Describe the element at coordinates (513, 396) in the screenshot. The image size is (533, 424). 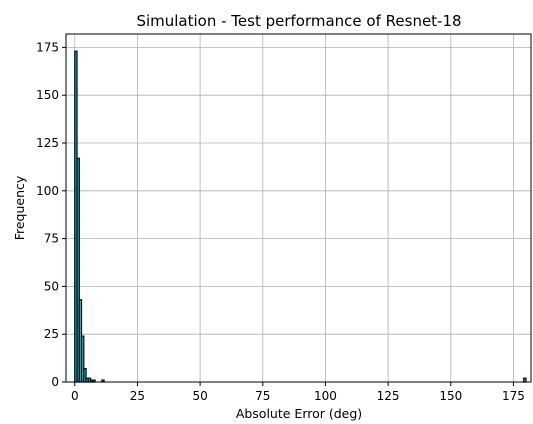
I see `x-tick-label: 175` at that location.